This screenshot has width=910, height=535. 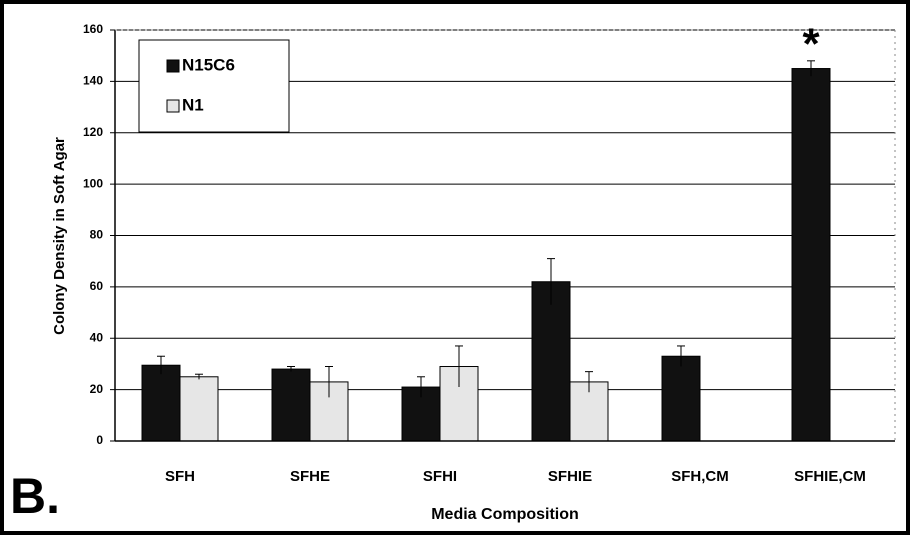 I want to click on legend-label: N15C6, so click(x=208, y=64).